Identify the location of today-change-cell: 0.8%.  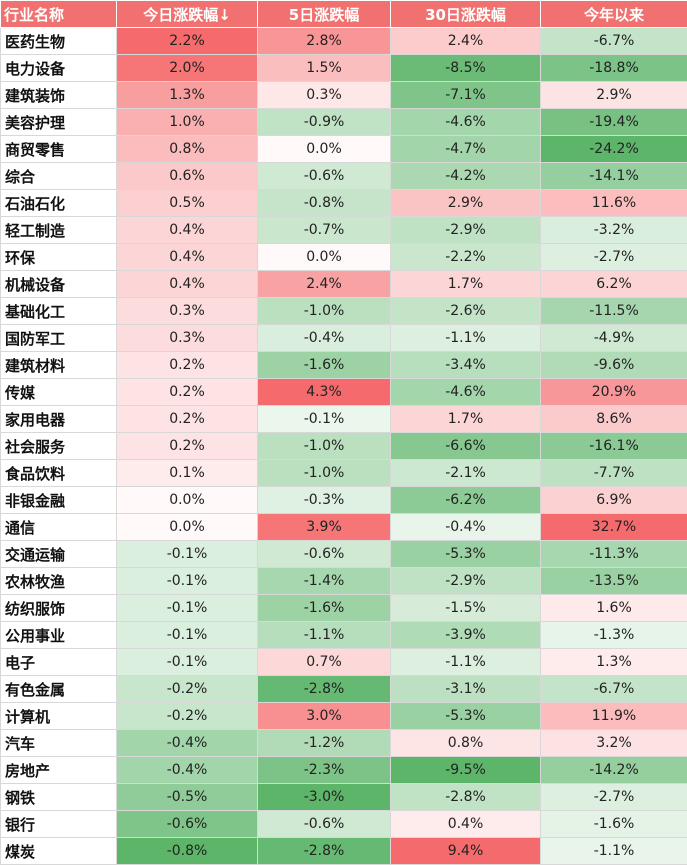
(187, 149).